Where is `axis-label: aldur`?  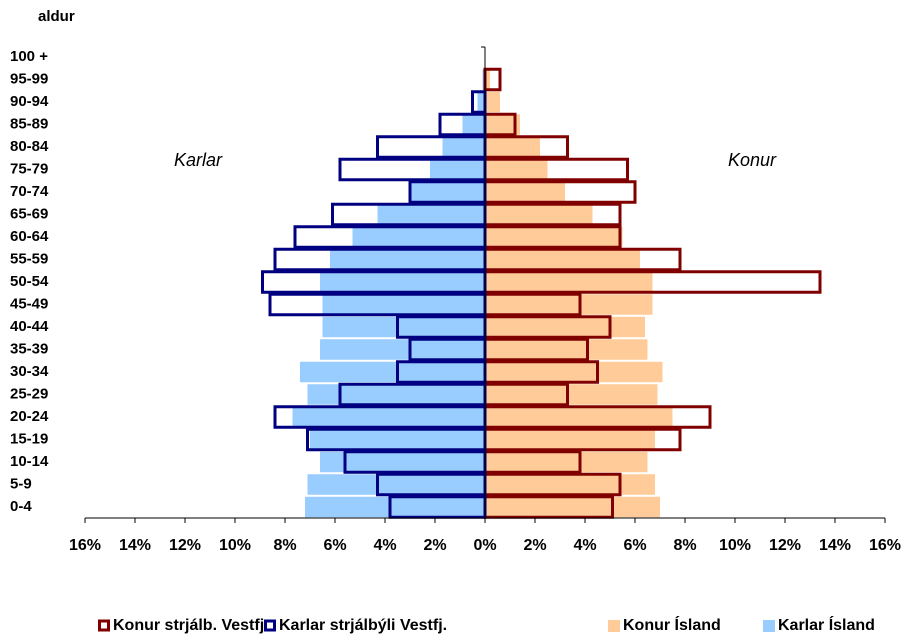
axis-label: aldur is located at coordinates (56, 16).